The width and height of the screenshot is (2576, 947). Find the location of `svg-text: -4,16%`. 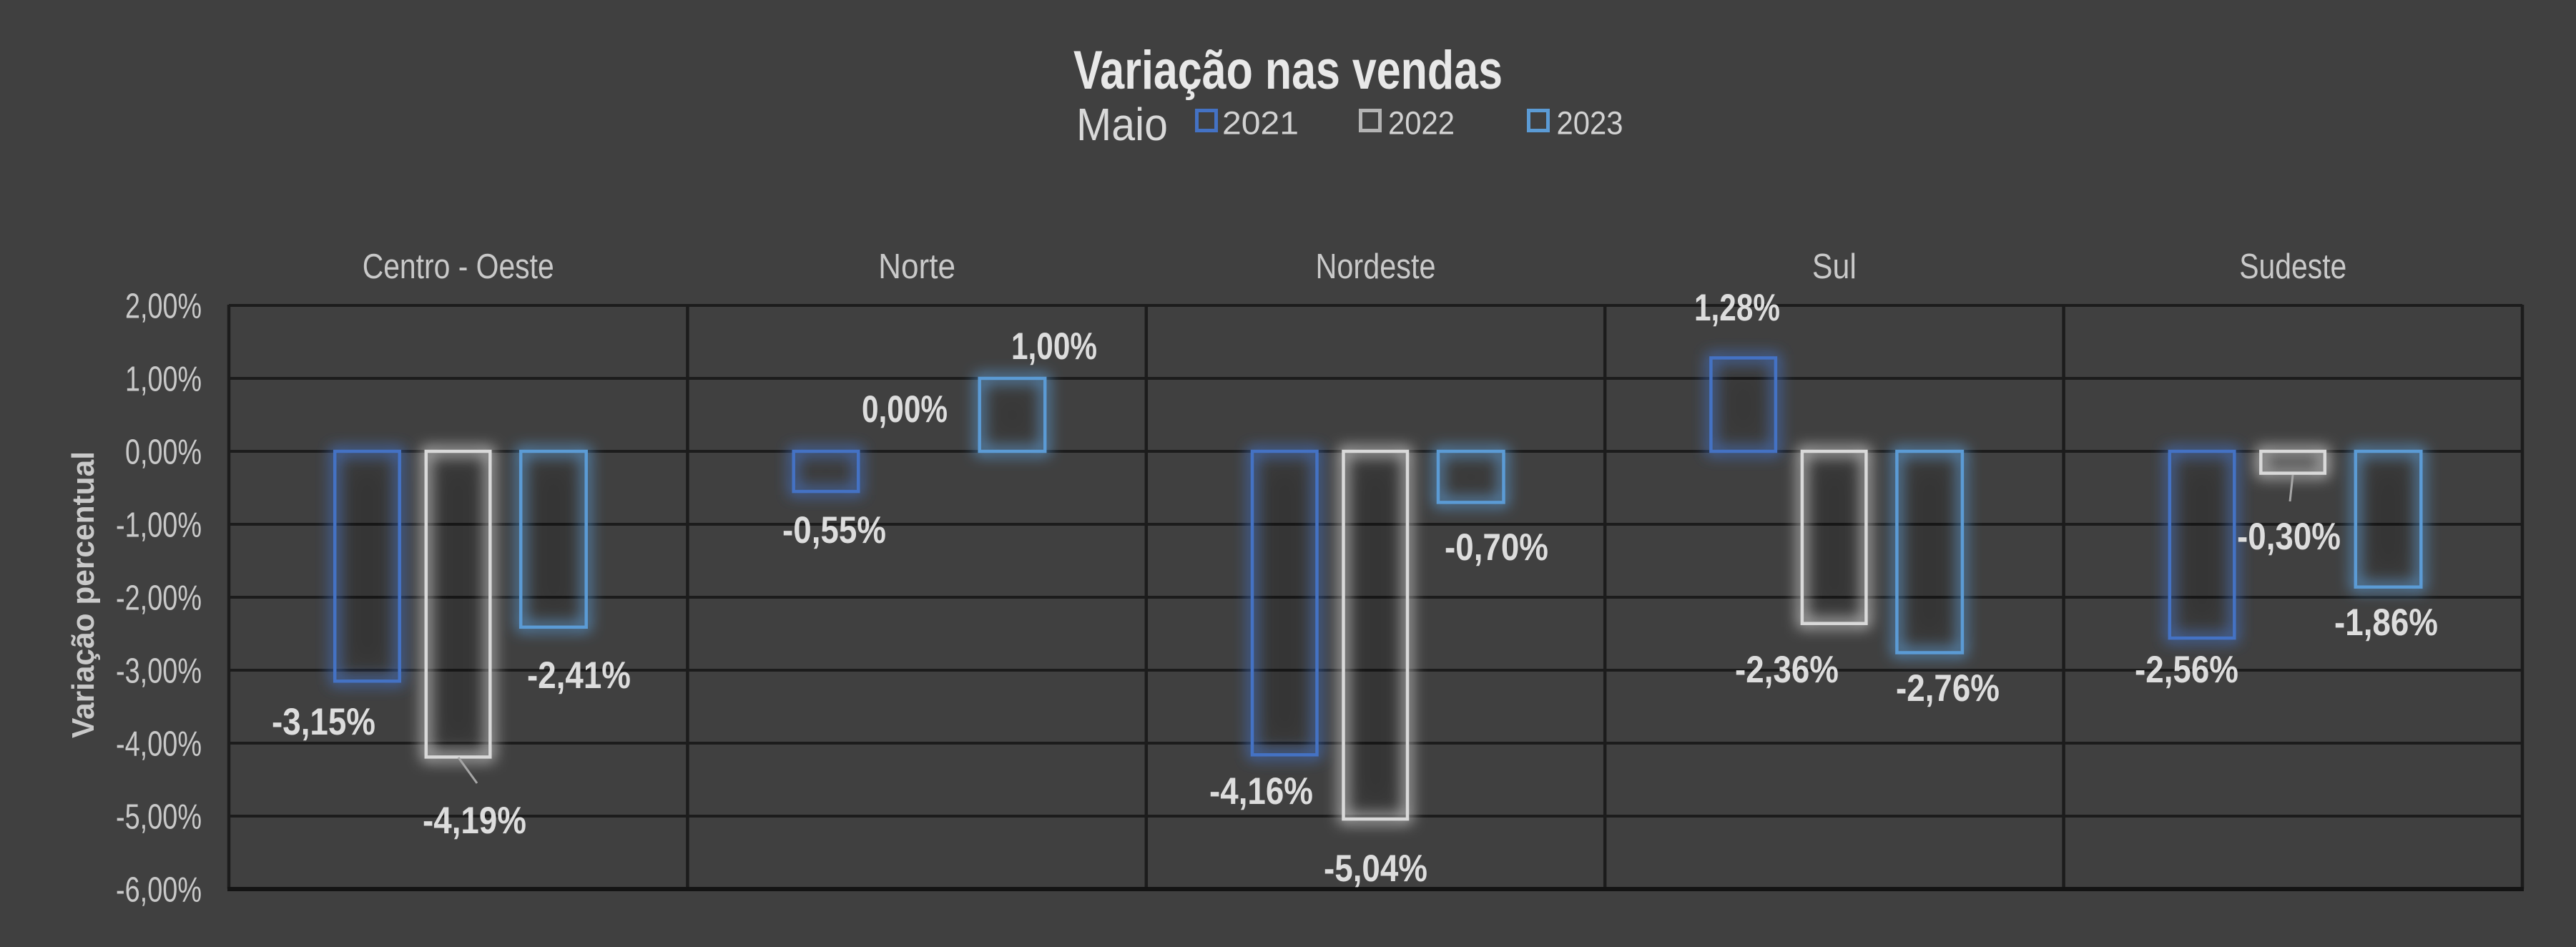

svg-text: -4,16% is located at coordinates (1261, 791).